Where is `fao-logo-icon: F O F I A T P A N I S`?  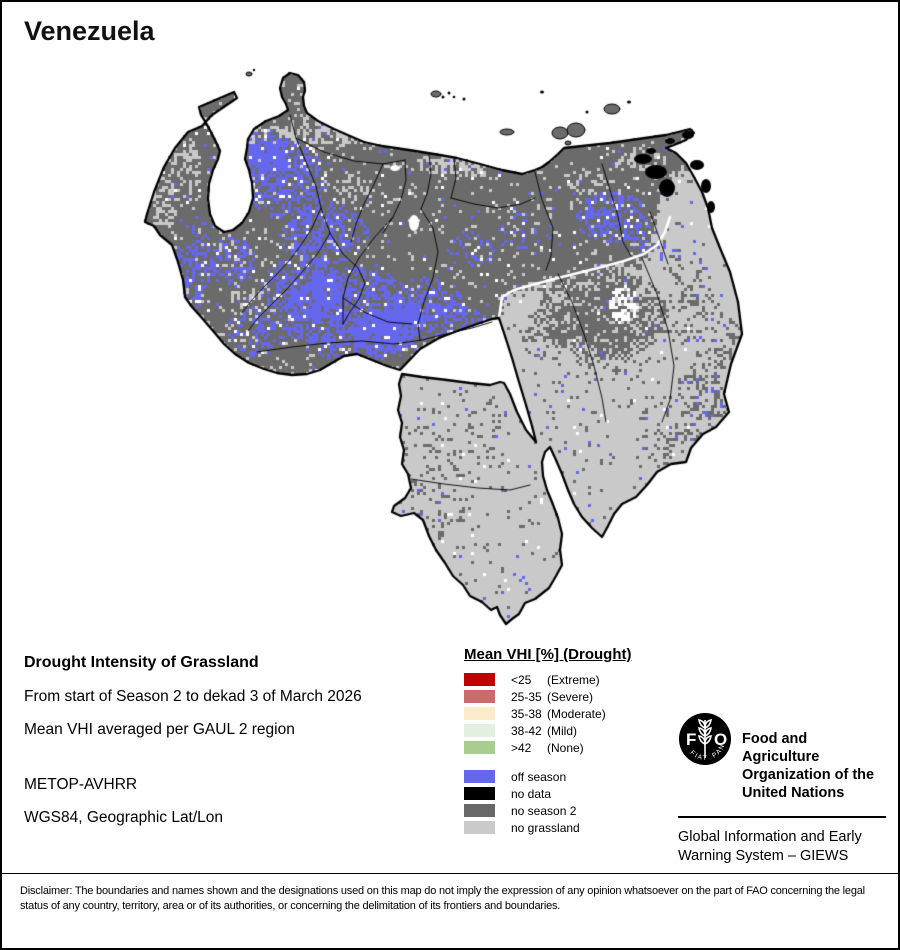 fao-logo-icon: F O F I A T P A N I S is located at coordinates (704, 739).